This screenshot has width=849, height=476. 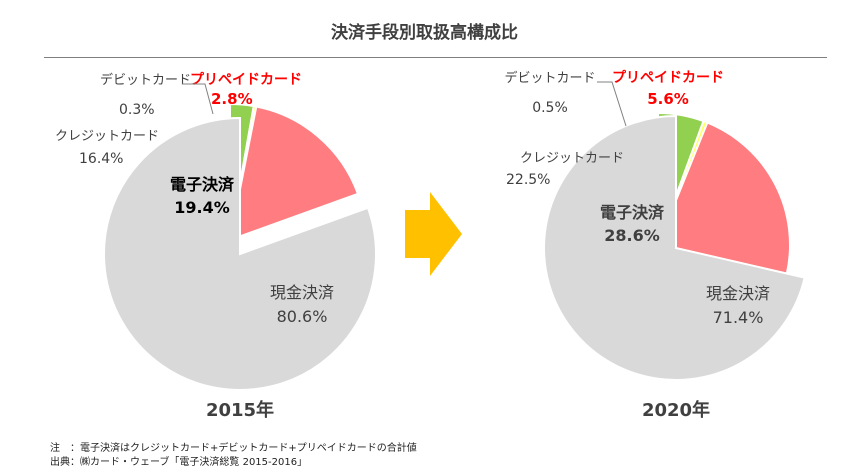 I want to click on cash-label-1: 現金決済, so click(x=738, y=293).